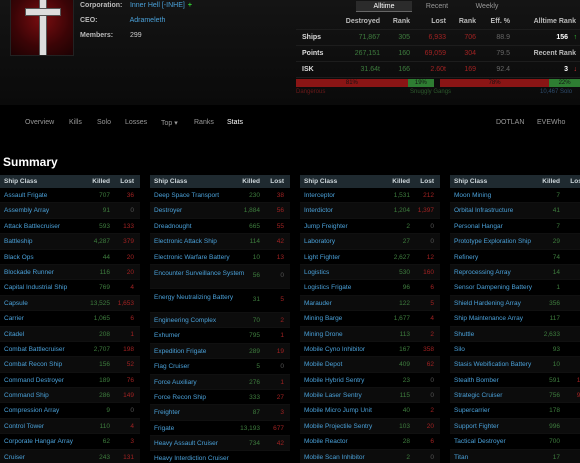  What do you see at coordinates (326, 226) in the screenshot?
I see `ship-class-link: Jump Freighter` at bounding box center [326, 226].